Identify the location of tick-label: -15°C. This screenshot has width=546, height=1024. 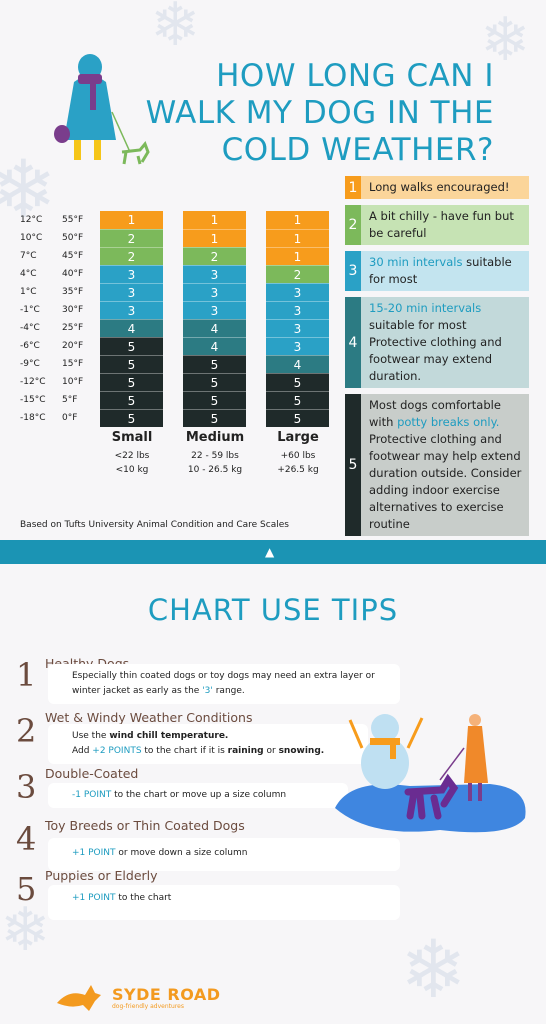
(33, 400).